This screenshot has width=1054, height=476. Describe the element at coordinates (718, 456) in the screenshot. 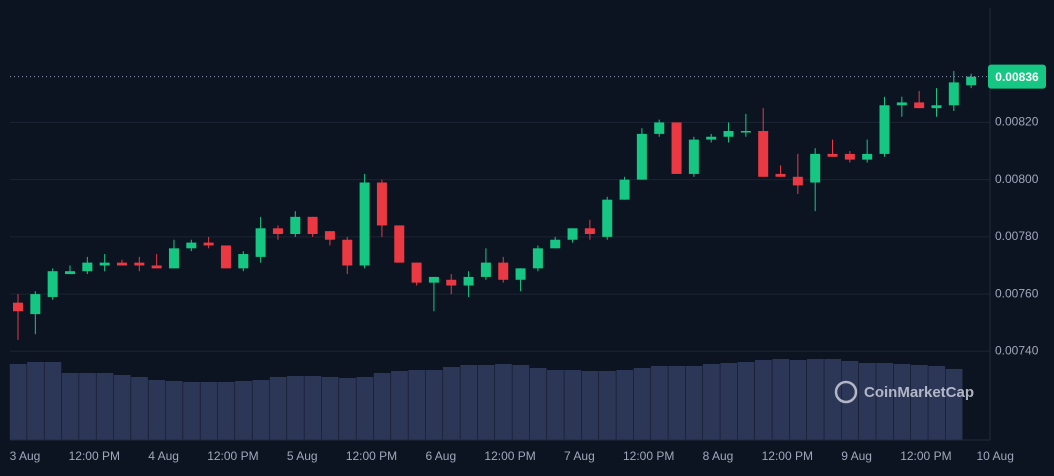

I see `x-tick-label: 8 Aug` at that location.